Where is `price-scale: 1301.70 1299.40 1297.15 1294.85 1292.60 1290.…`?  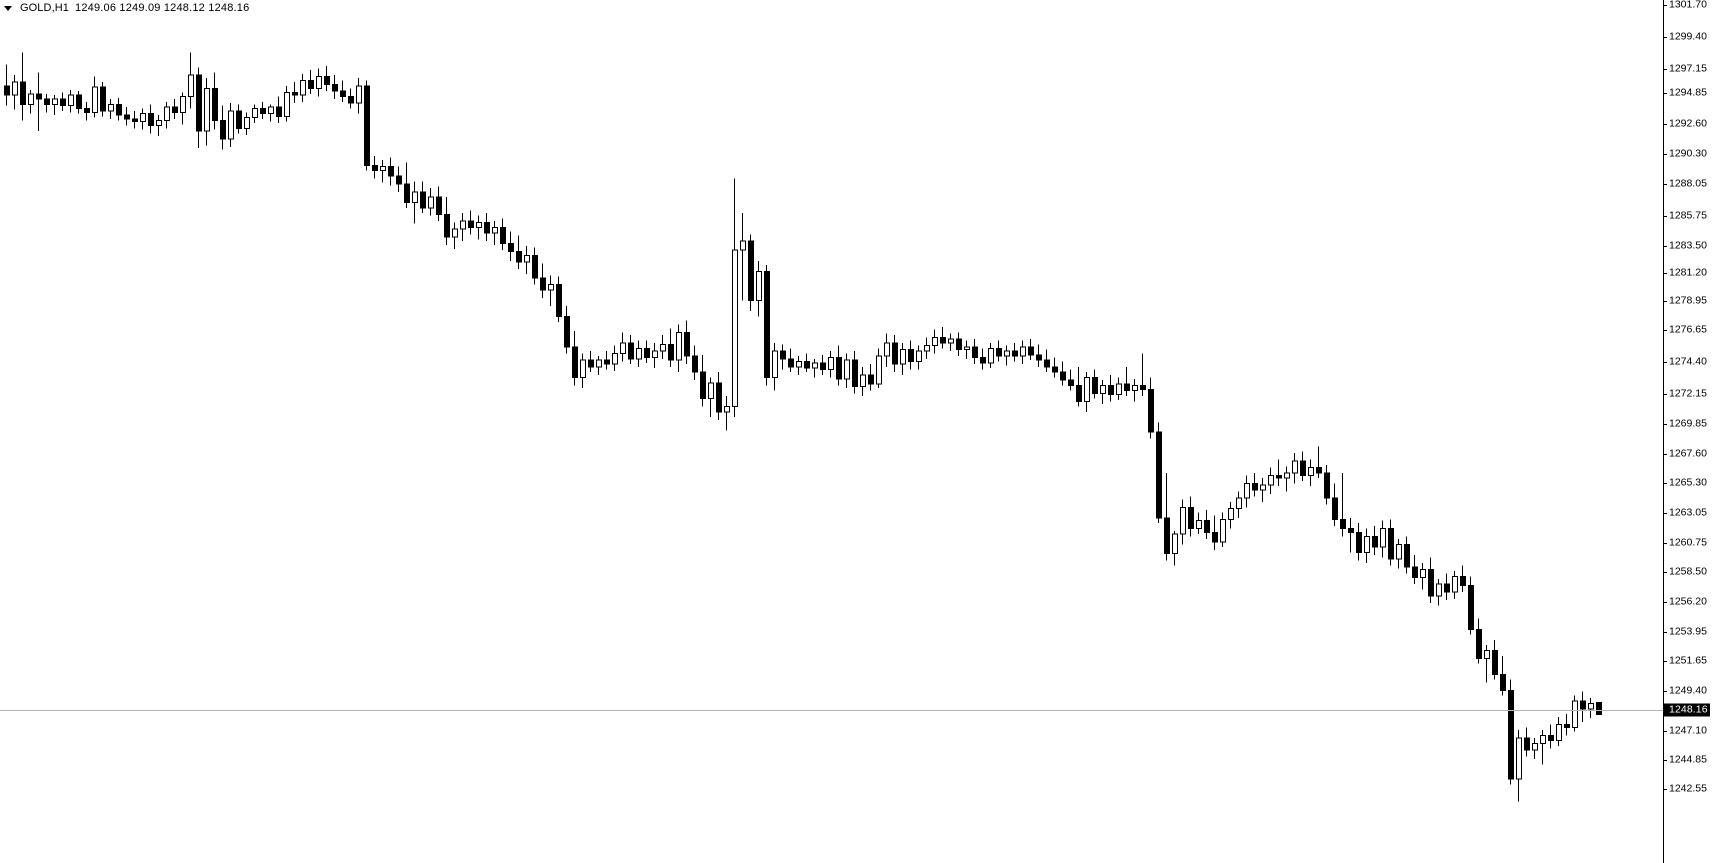
price-scale: 1301.70 1299.40 1297.15 1294.85 1292.60 1290.… is located at coordinates (1691, 431).